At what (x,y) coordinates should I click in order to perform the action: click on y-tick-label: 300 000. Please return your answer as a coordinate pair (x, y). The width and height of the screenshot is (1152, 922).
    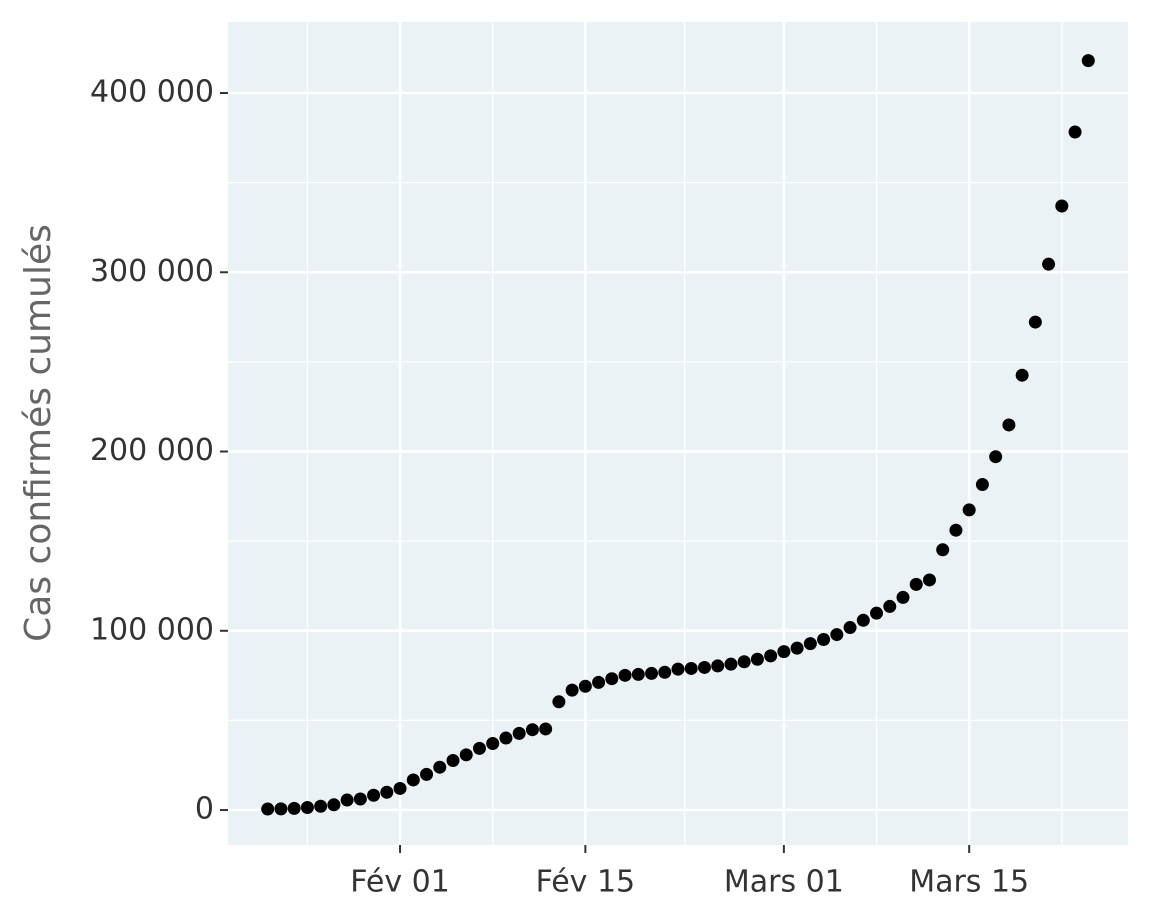
    Looking at the image, I should click on (152, 271).